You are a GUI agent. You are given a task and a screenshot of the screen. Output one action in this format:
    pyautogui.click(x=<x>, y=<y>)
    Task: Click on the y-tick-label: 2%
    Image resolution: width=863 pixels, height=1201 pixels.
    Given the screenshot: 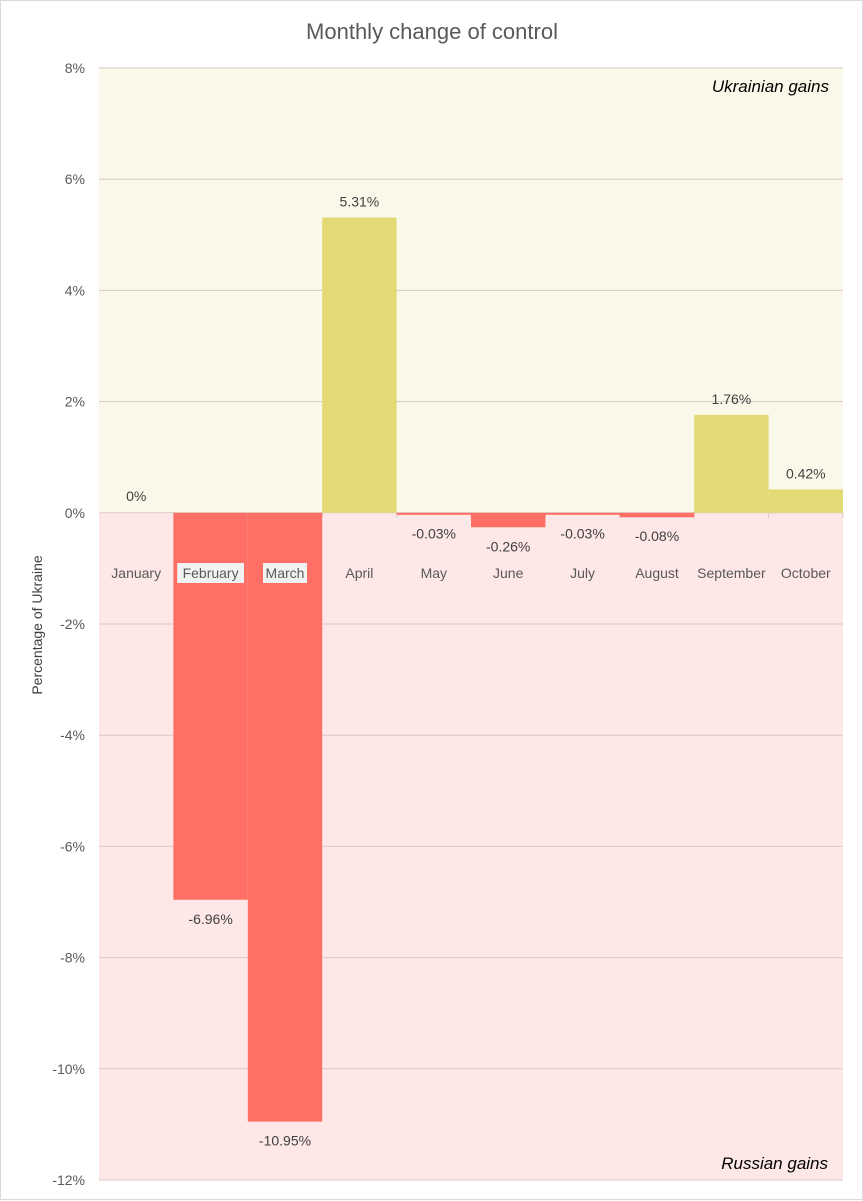 What is the action you would take?
    pyautogui.click(x=75, y=402)
    